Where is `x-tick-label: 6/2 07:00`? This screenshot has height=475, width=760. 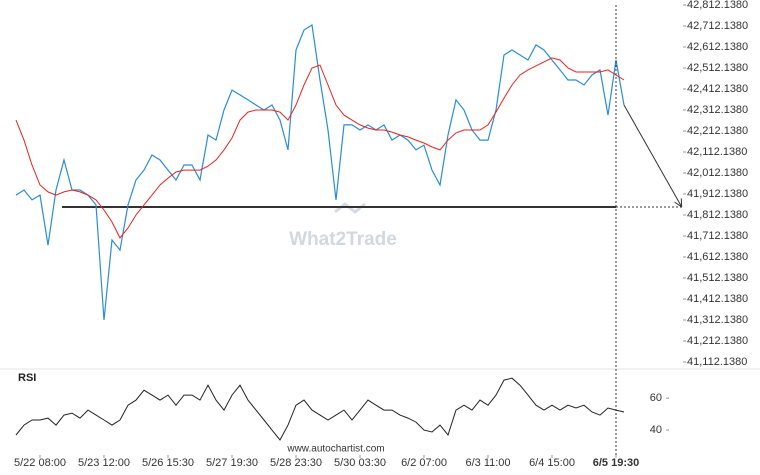
x-tick-label: 6/2 07:00 is located at coordinates (424, 463).